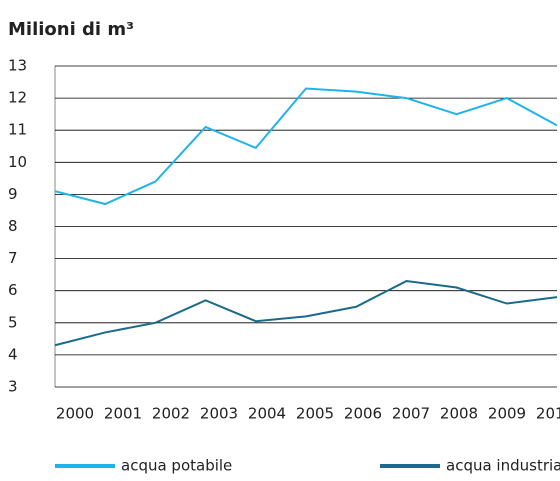  What do you see at coordinates (17, 66) in the screenshot?
I see `y-tick-label: 13` at bounding box center [17, 66].